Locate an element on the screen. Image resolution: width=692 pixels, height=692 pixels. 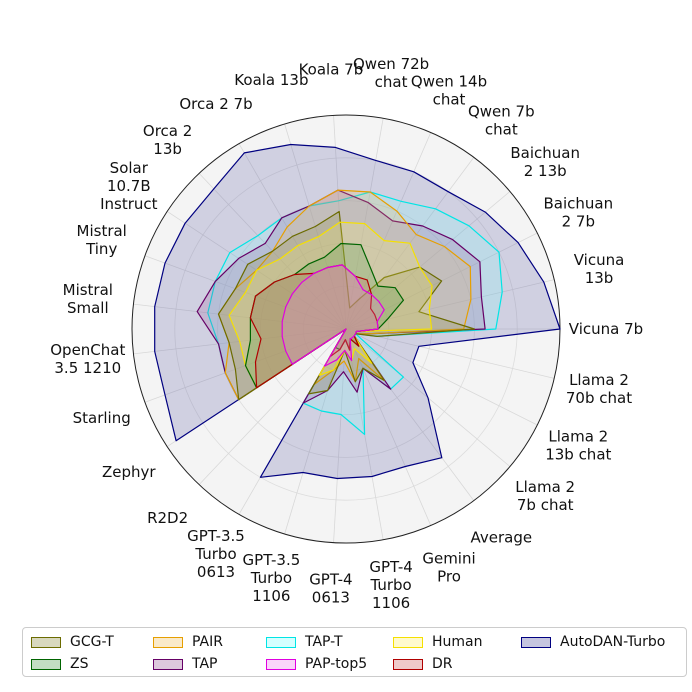
axis-label-line: Koala 13b is located at coordinates (271, 80).